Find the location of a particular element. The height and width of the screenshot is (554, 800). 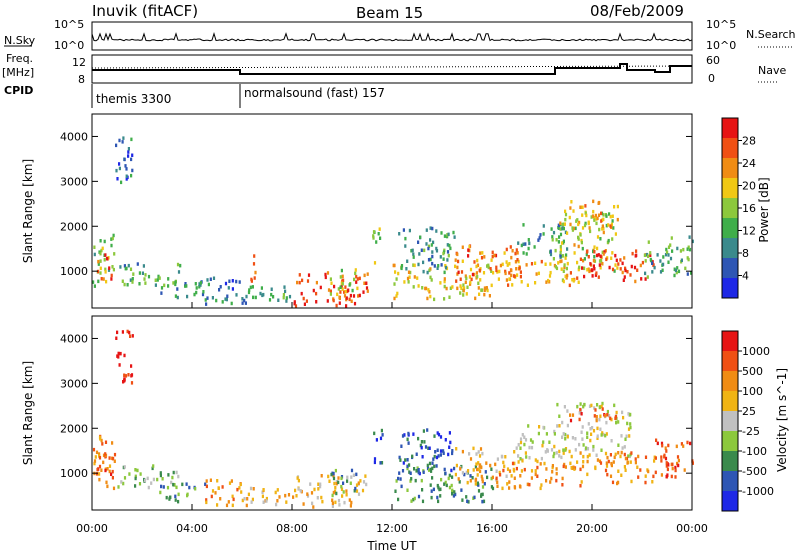

colorbar-swatch is located at coordinates (730, 421).